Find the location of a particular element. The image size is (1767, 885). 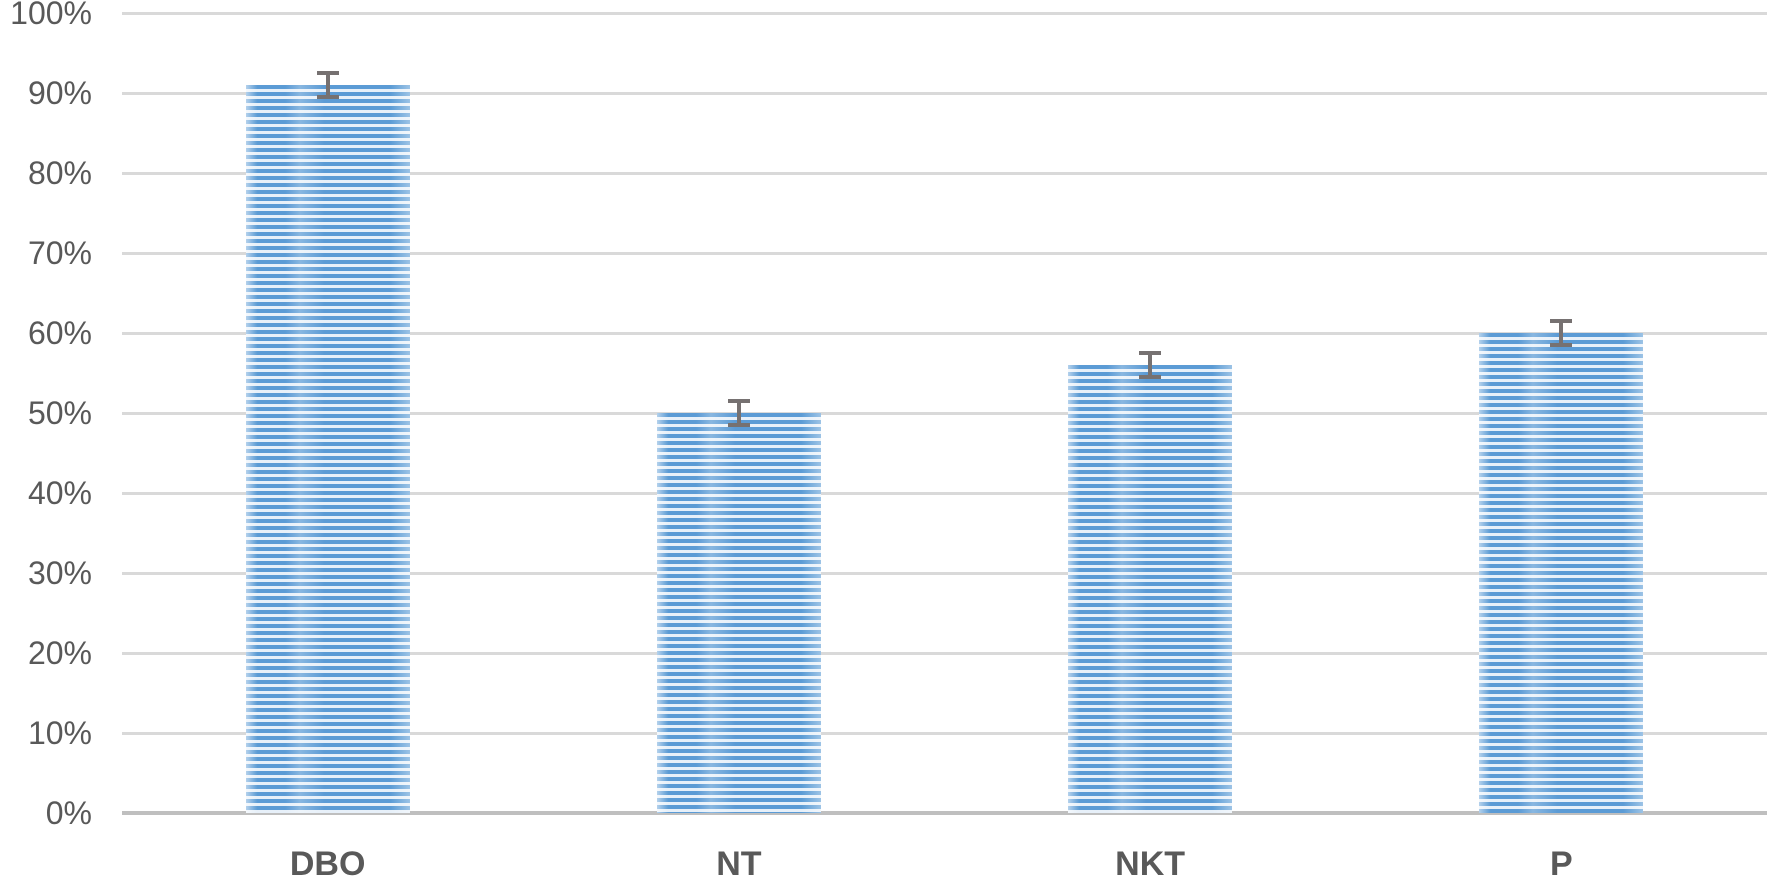

bar-NT is located at coordinates (738, 613).